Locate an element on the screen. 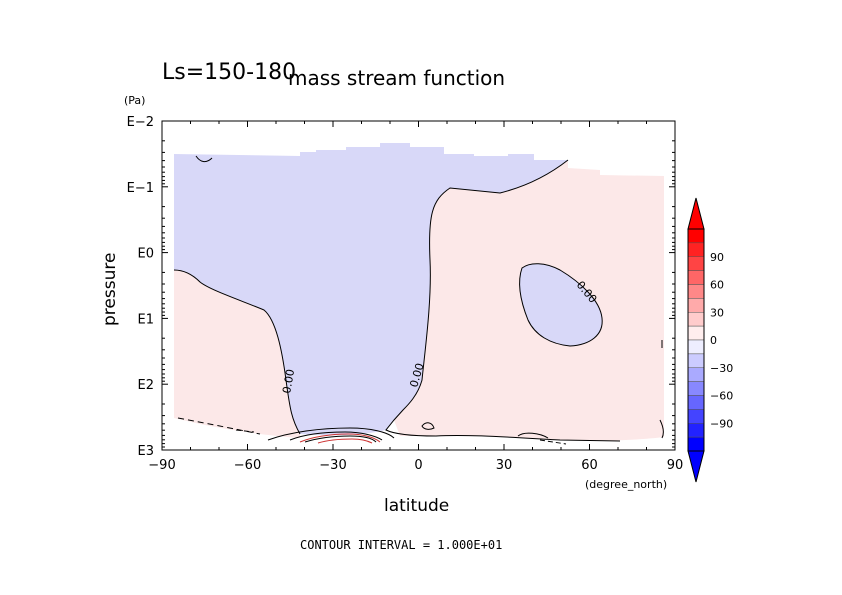  dashed-contour-bottom is located at coordinates (401, 437).